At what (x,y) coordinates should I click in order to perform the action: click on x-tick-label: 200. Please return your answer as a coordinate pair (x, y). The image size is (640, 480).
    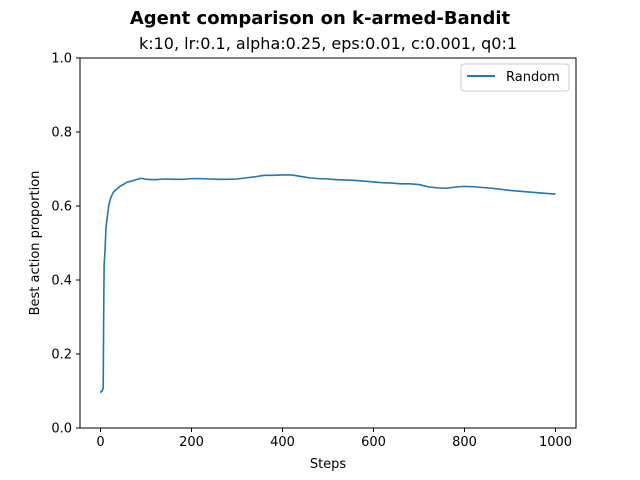
    Looking at the image, I should click on (191, 442).